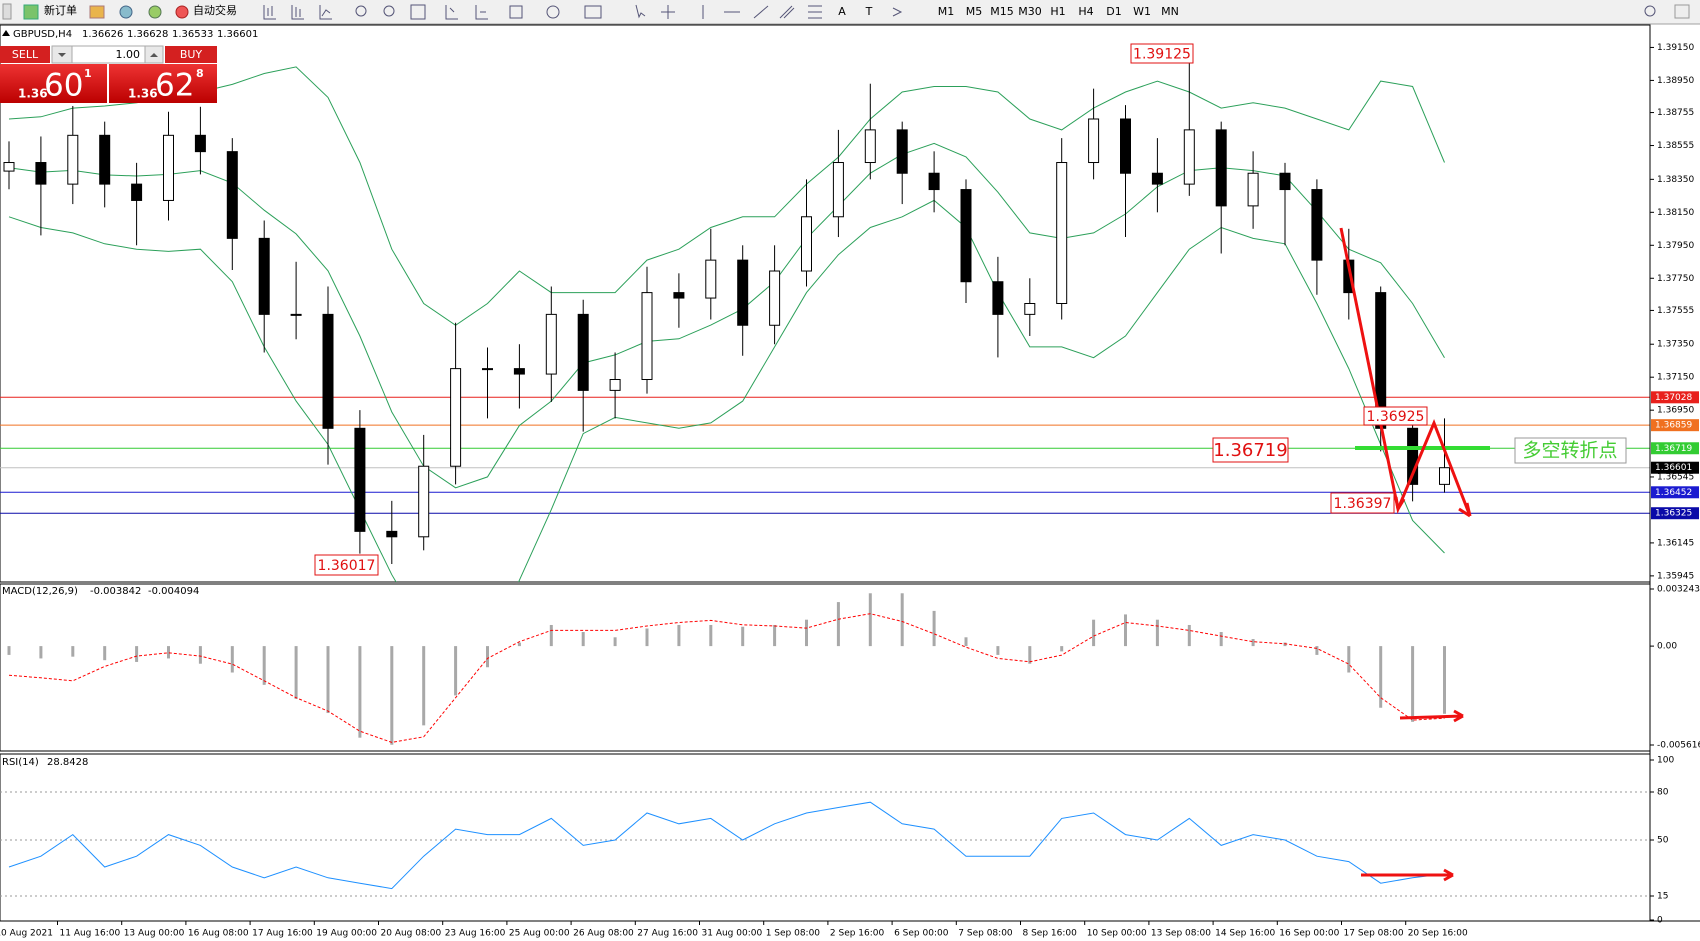  Describe the element at coordinates (974, 11) in the screenshot. I see `timeframe: M5` at that location.